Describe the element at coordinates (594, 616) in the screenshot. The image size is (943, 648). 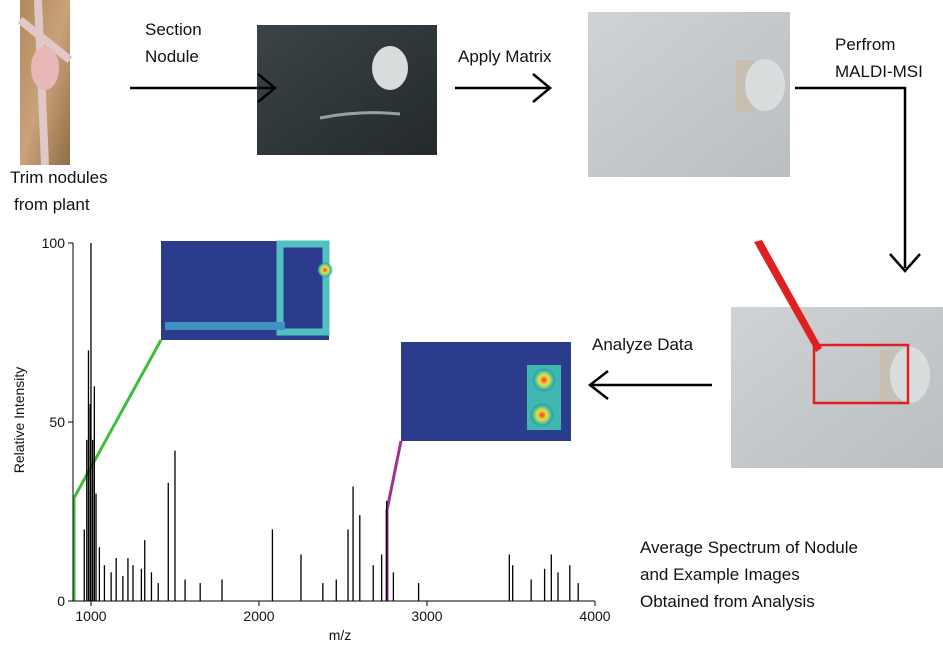
I see `x-tick-label: 4000` at that location.